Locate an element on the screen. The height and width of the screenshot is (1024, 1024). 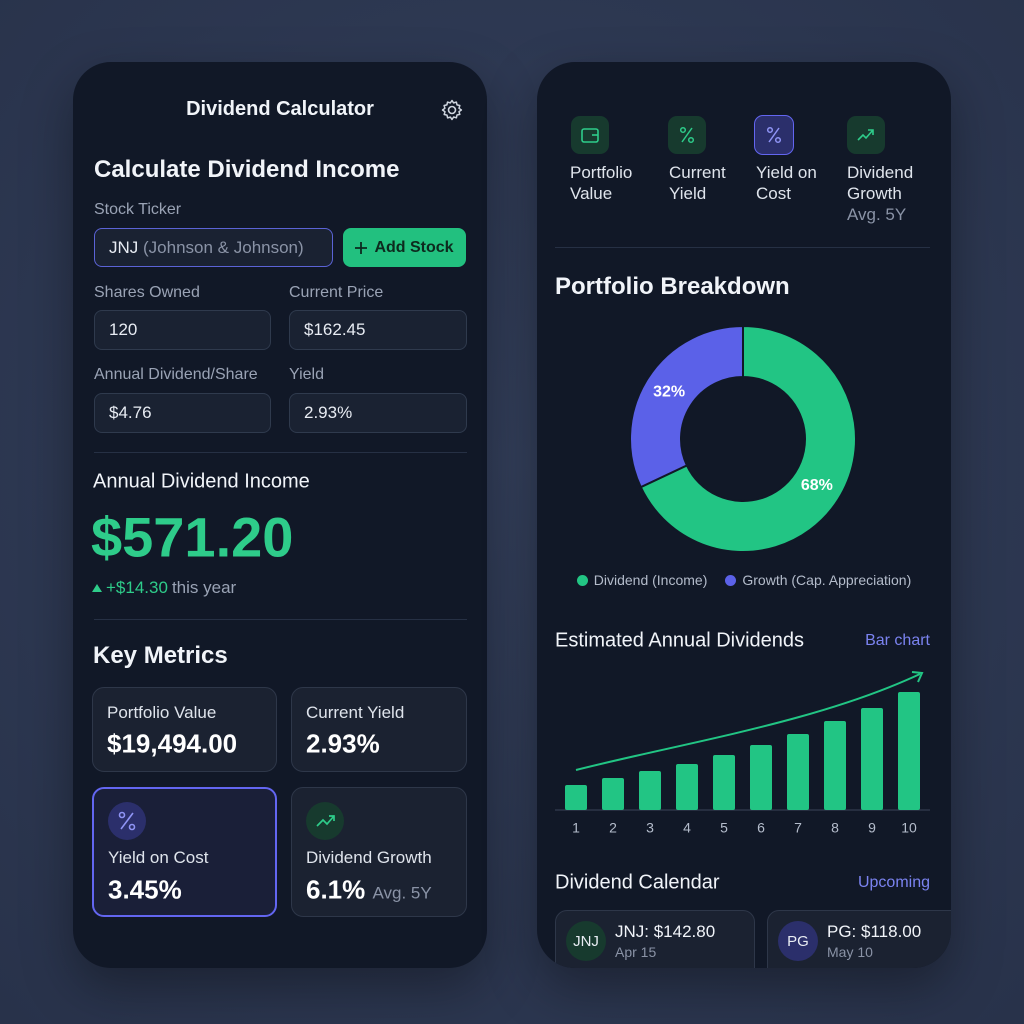
income-label: Annual Dividend Income is located at coordinates (201, 481).